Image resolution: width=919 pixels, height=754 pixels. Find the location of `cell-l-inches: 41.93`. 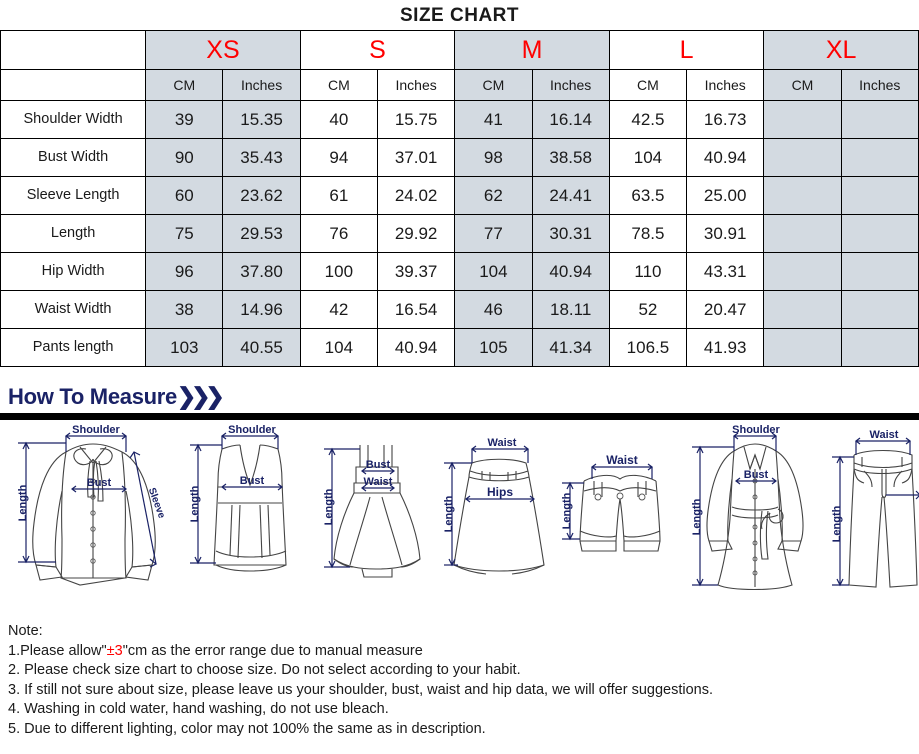

cell-l-inches: 41.93 is located at coordinates (725, 347).